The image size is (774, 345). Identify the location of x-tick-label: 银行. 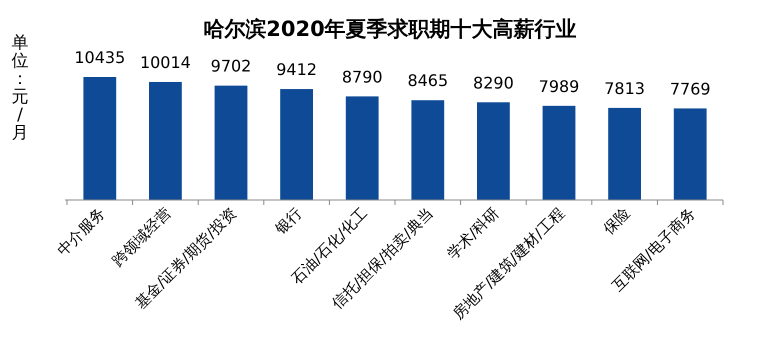
(288, 221).